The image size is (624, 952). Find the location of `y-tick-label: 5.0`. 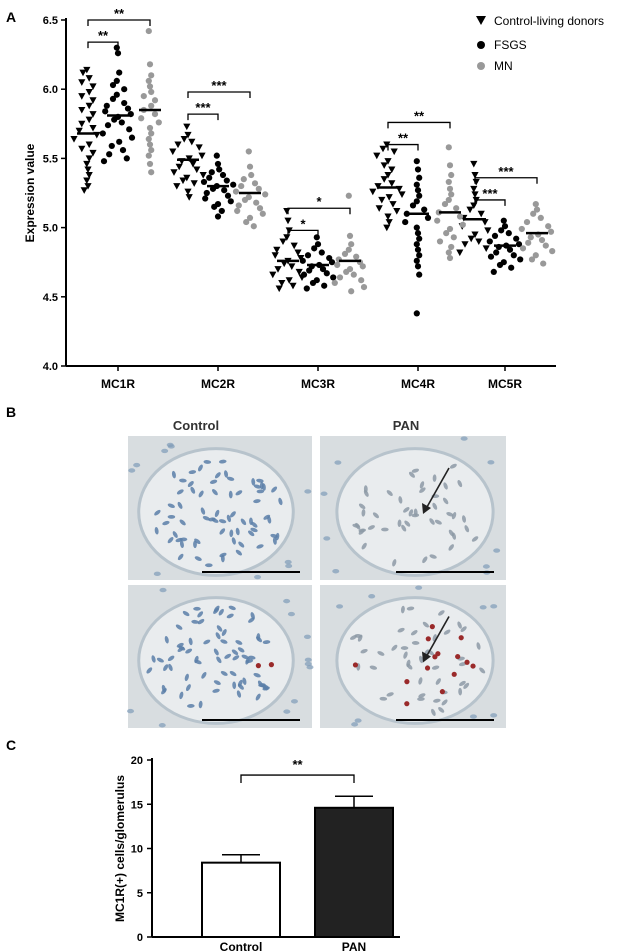

y-tick-label: 5.0 is located at coordinates (50, 229).